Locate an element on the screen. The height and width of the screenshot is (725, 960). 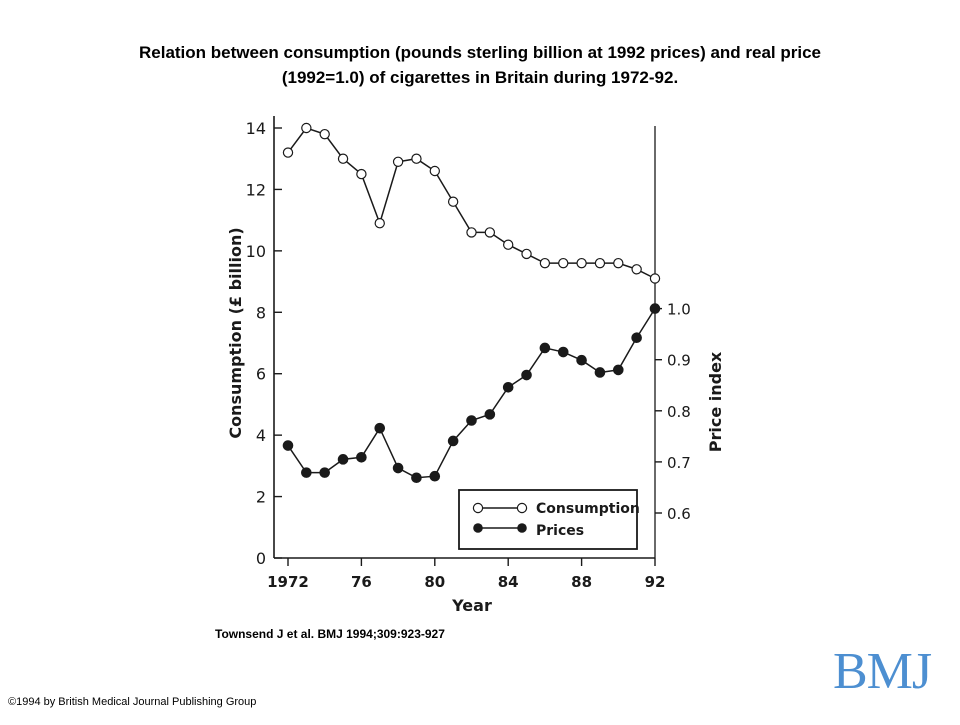
x-tick-label: 88 is located at coordinates (581, 582).